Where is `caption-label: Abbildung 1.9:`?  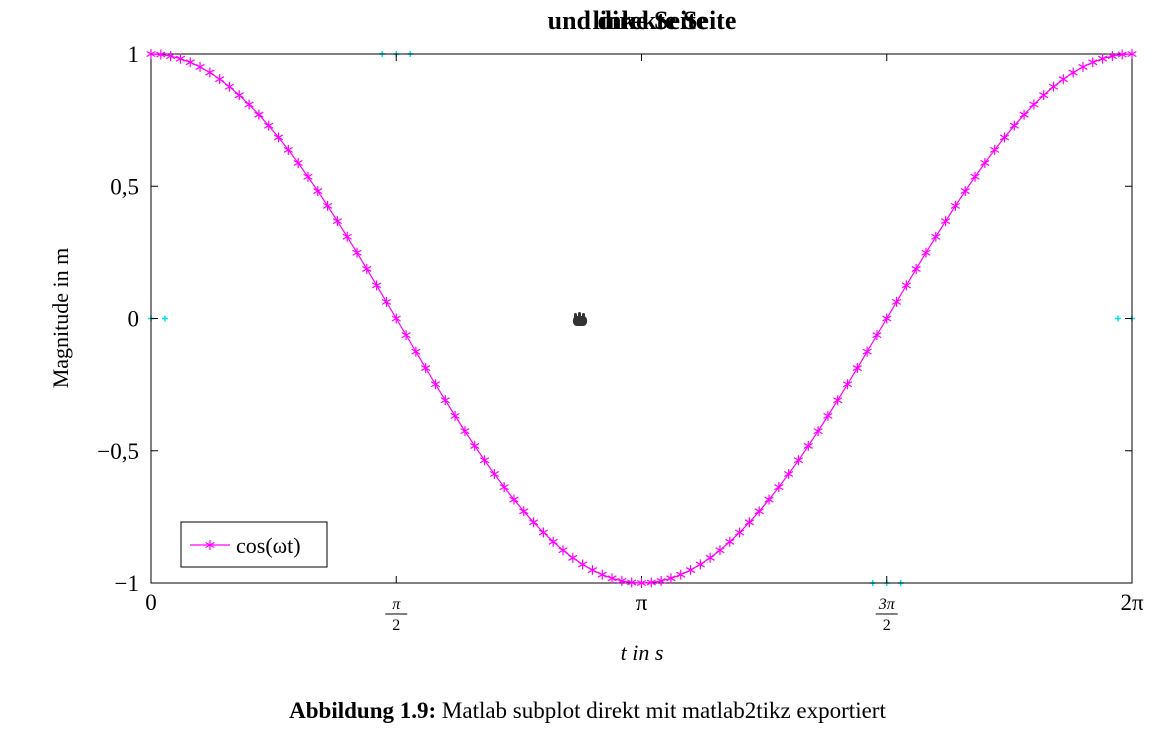
caption-label: Abbildung 1.9: is located at coordinates (363, 710).